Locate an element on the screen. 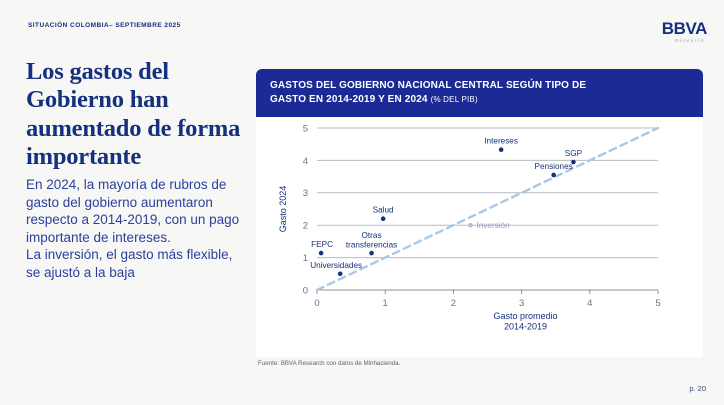  y-tick-label: 5 is located at coordinates (305, 128).